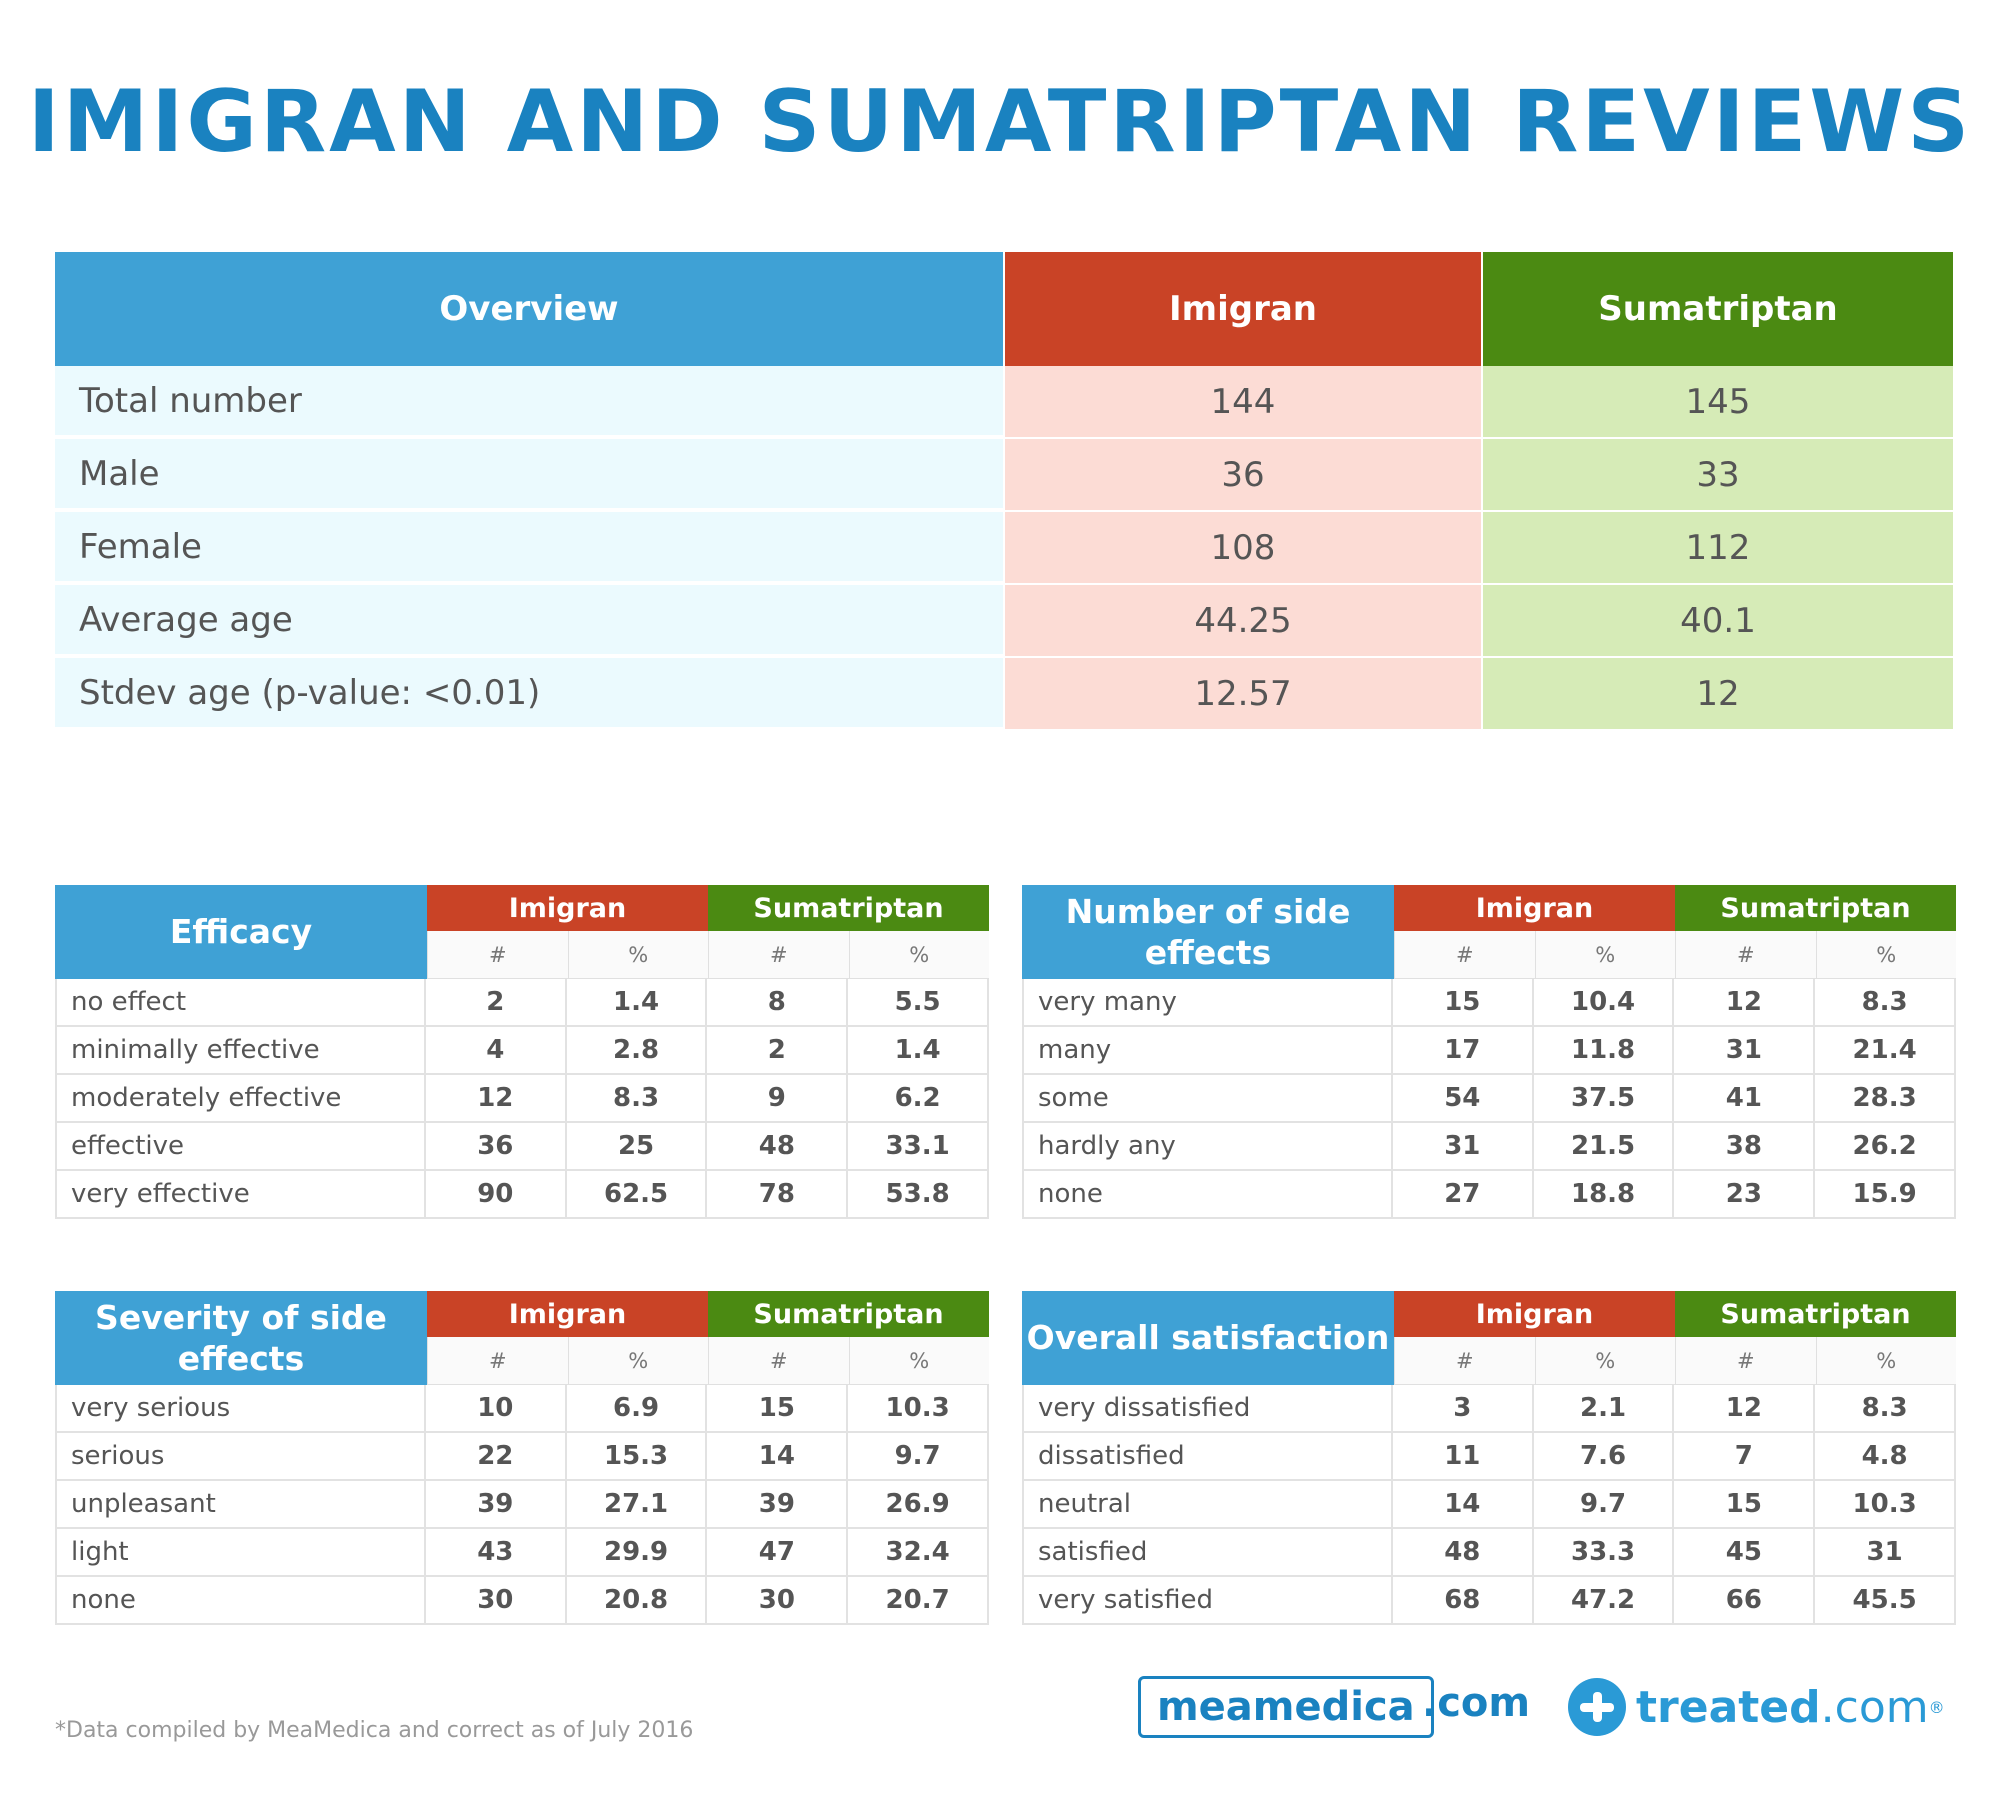 The height and width of the screenshot is (1802, 2000). Describe the element at coordinates (1243, 694) in the screenshot. I see `imigran-value: 12.57` at that location.